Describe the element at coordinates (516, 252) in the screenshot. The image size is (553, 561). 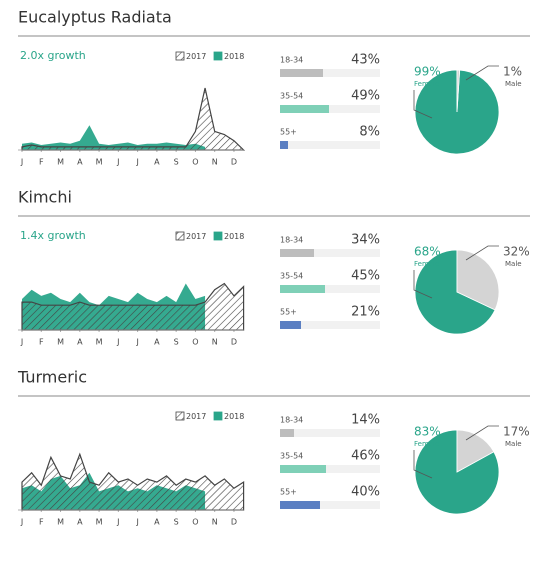
I see `pie-value-label: 32%` at that location.